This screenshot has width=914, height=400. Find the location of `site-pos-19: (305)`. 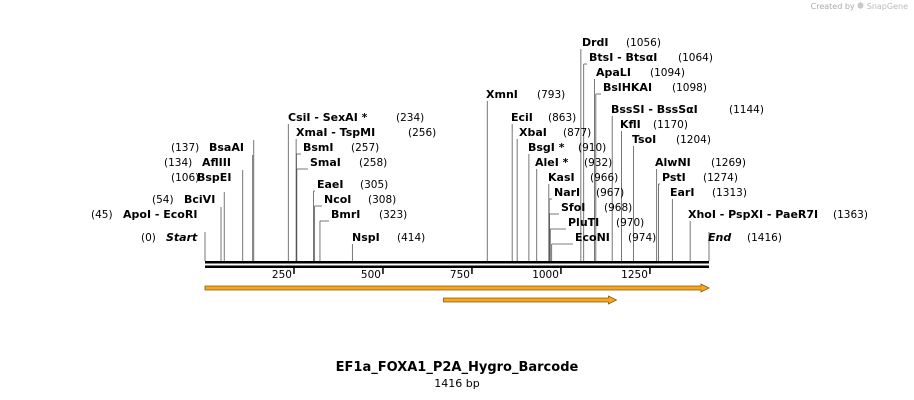

site-pos-19: (305) is located at coordinates (374, 185).